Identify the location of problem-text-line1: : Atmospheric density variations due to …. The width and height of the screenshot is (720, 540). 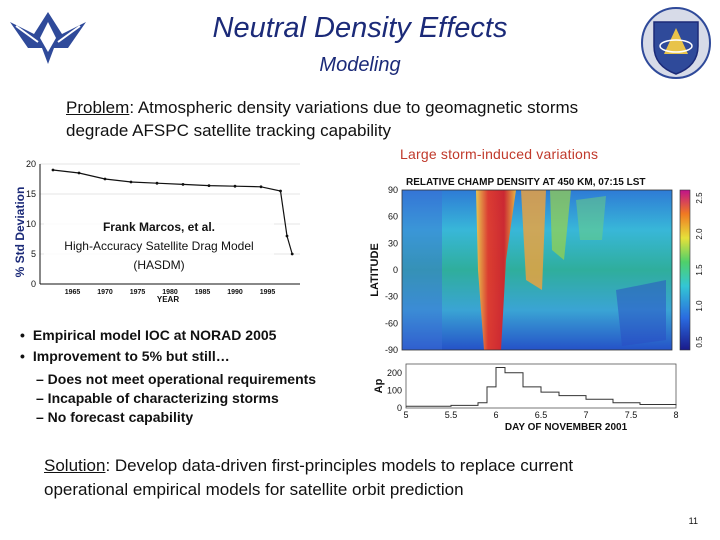
(354, 107).